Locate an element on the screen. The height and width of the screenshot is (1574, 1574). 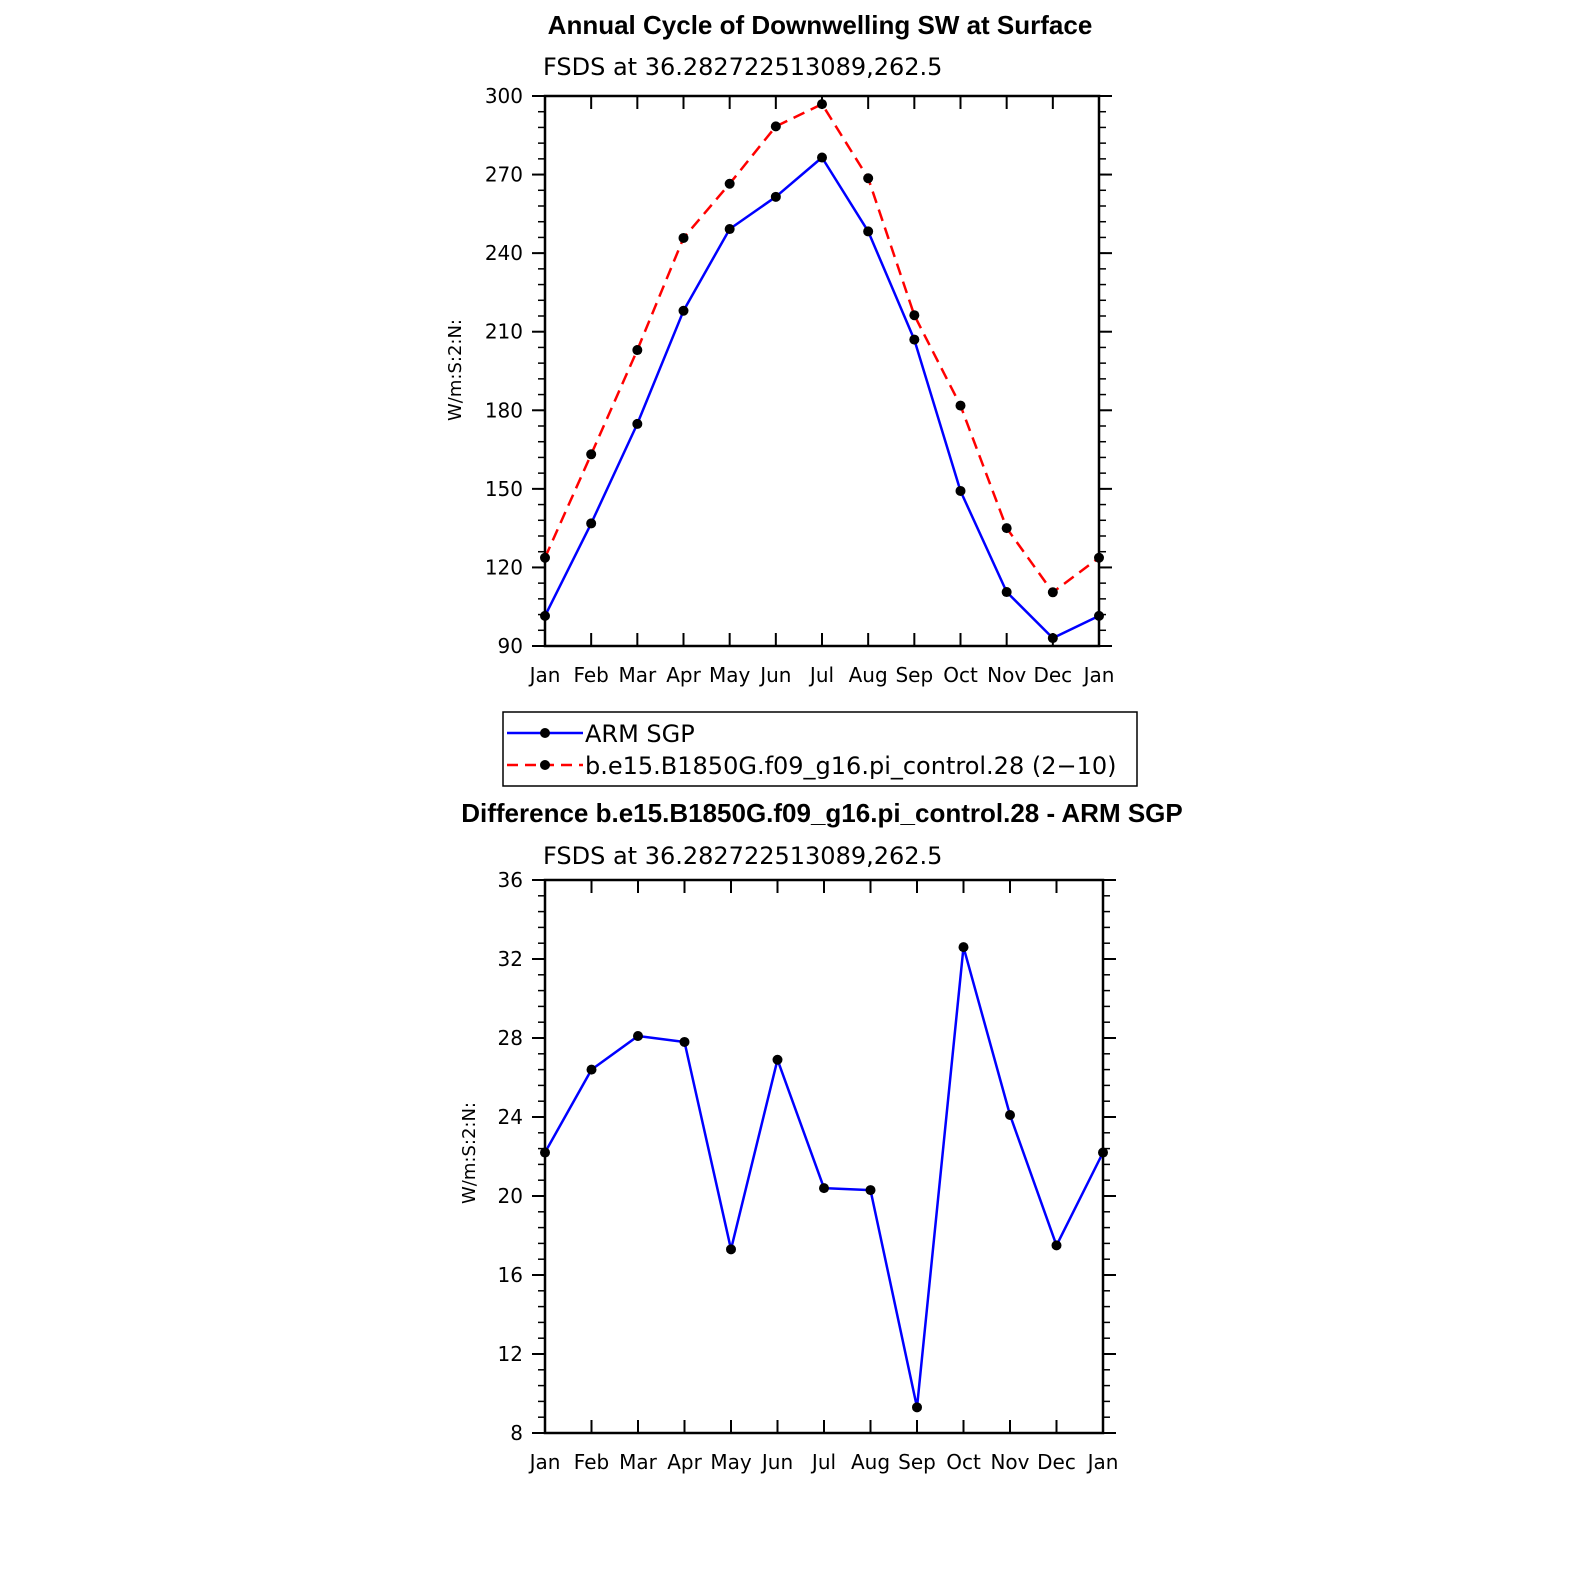
y-tick-label: 36 is located at coordinates (510, 880).